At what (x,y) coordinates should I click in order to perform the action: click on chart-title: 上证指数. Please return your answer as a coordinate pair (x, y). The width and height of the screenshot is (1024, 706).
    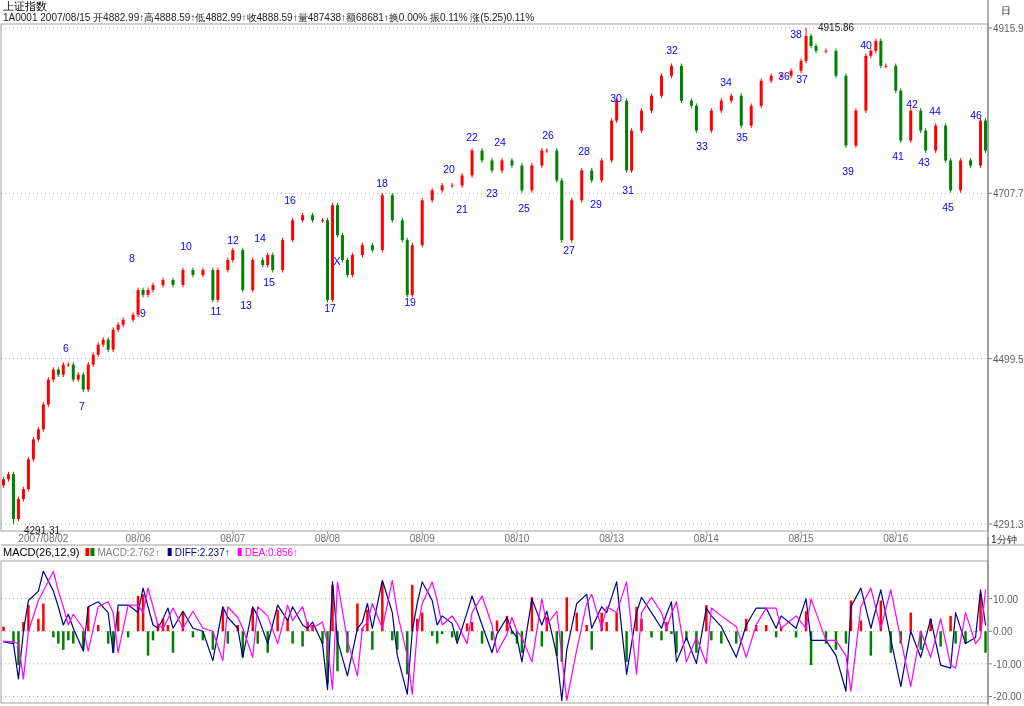
    Looking at the image, I should click on (25, 6).